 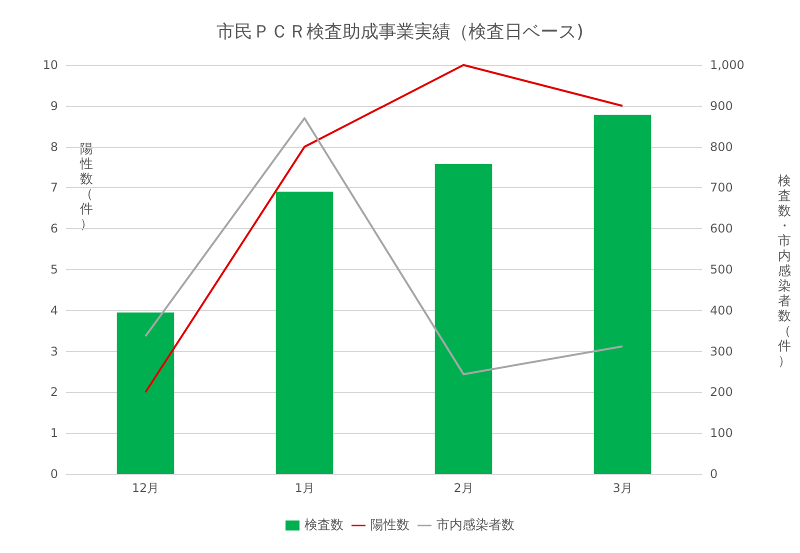 I want to click on x-tick-label: 12月, so click(x=146, y=488).